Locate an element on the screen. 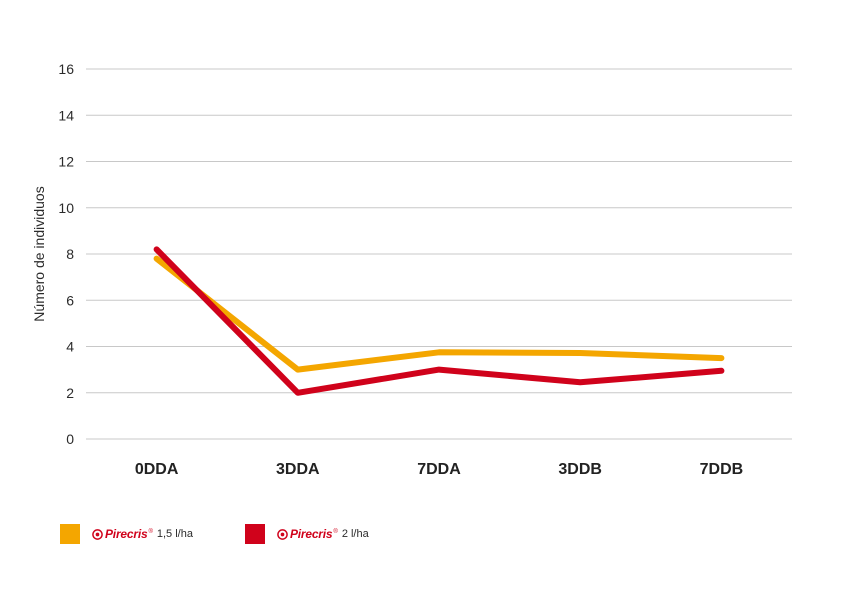  x-axis-ticks: 0DDA 3DDA 7DDA 3DDB 7DDB is located at coordinates (439, 469).